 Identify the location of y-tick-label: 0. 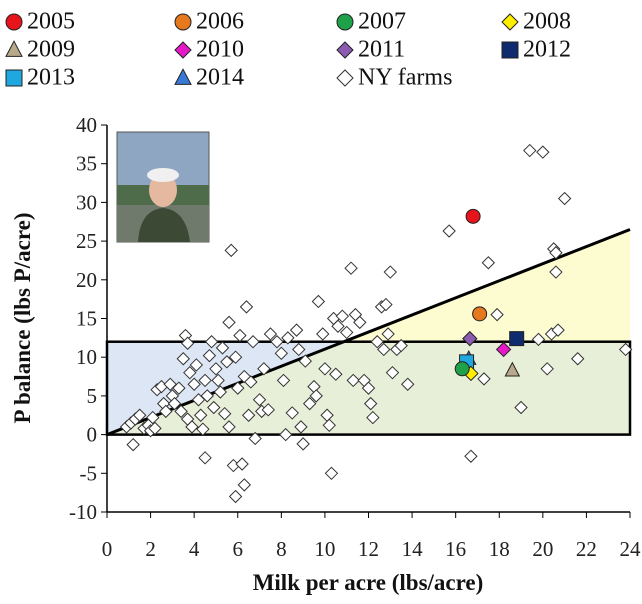
(92, 435).